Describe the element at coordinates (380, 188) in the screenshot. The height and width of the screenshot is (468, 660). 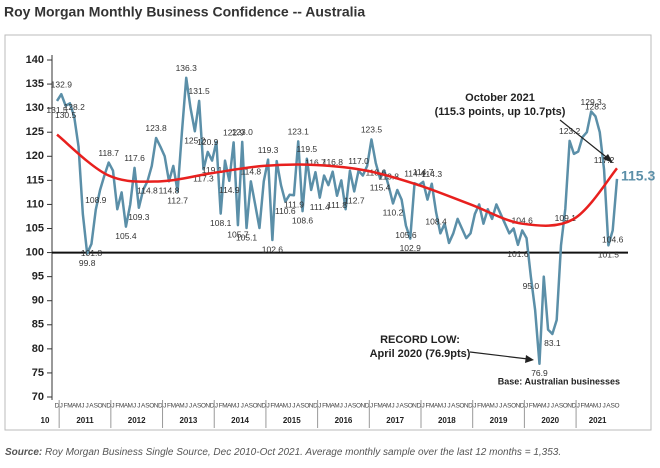
I see `data-label: 115.4` at that location.